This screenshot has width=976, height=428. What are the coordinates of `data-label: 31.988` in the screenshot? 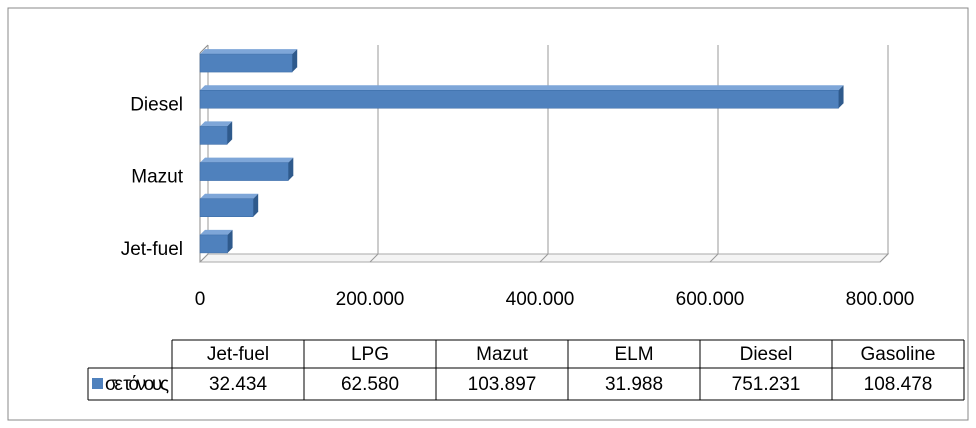 It's located at (634, 384).